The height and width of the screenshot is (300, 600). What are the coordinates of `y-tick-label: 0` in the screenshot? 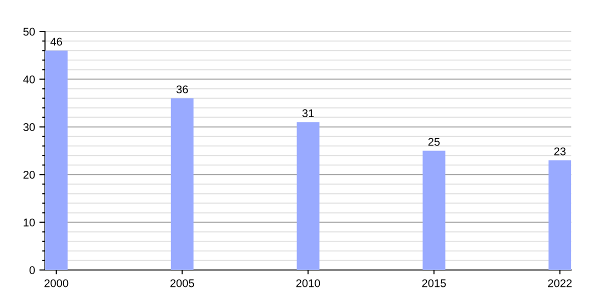 It's located at (32, 270).